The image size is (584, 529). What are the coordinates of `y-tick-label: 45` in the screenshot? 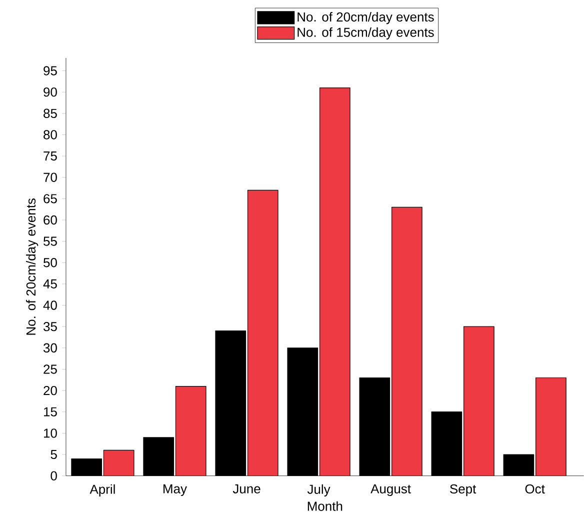 It's located at (50, 284).